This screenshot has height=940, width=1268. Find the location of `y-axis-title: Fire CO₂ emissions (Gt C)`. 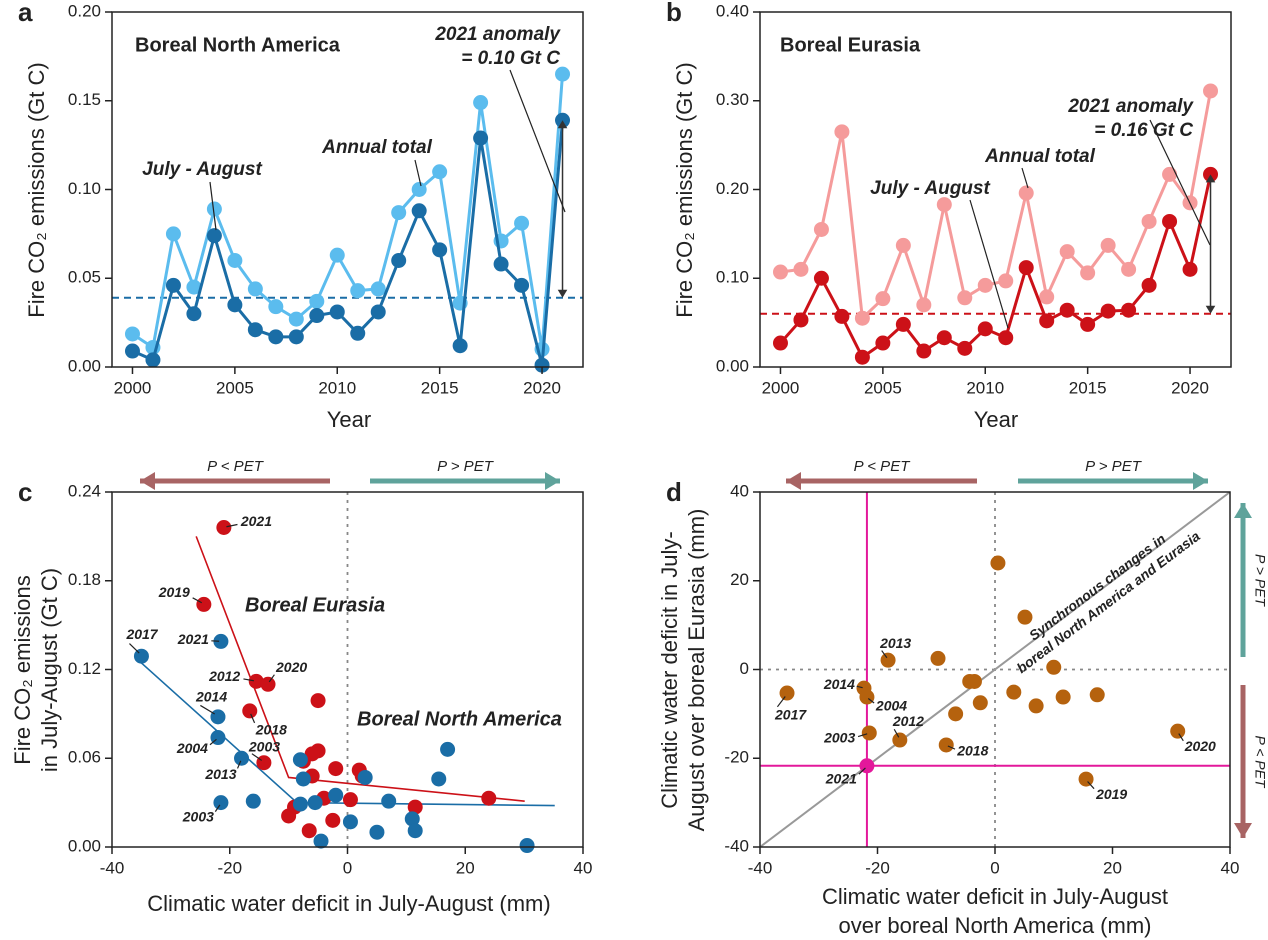

y-axis-title: Fire CO₂ emissions (Gt C) is located at coordinates (36, 189).